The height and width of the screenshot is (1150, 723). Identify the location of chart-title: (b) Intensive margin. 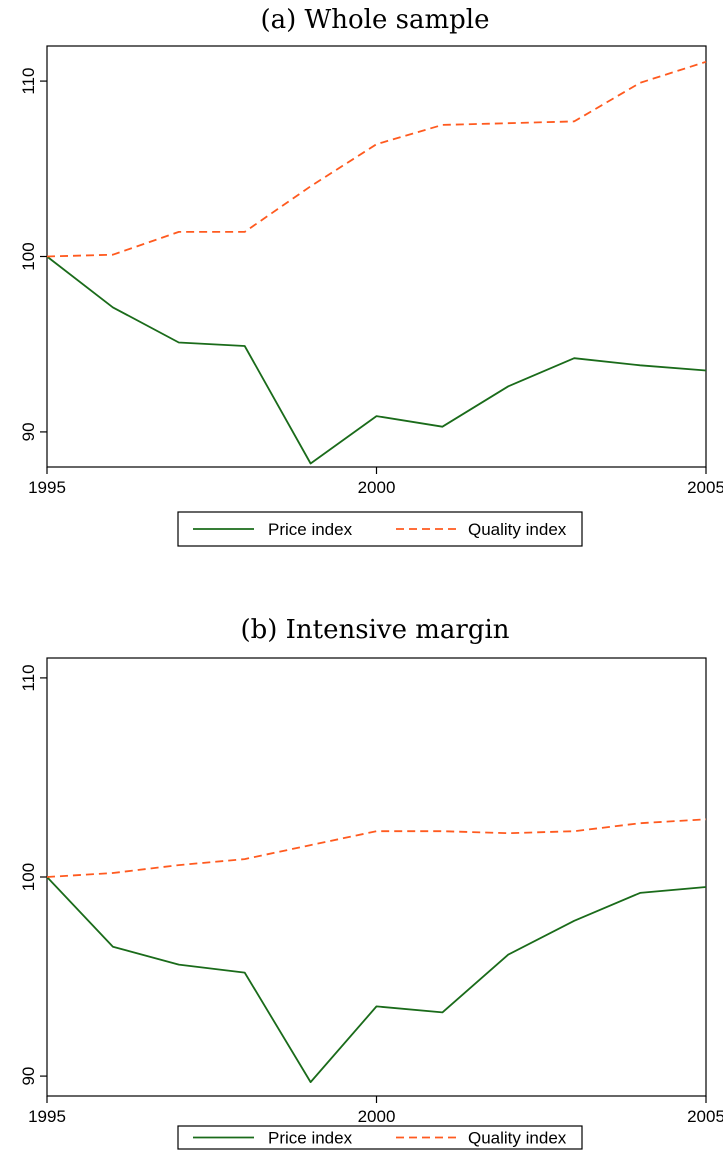
(374, 630).